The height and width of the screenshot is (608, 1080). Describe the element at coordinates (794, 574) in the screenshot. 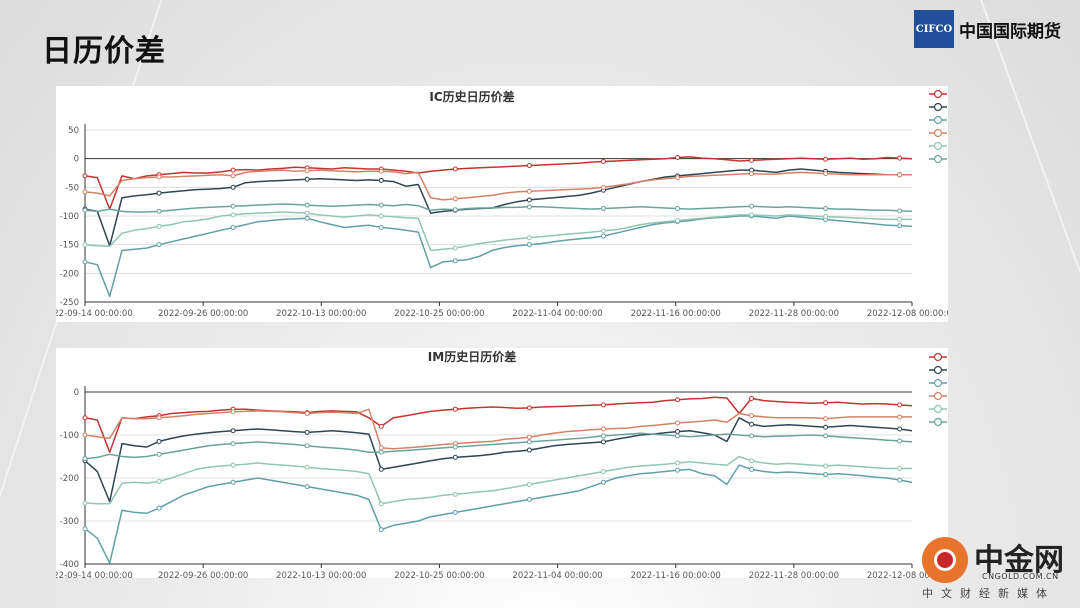

I see `x-tick-label: 2022-11-28 00:00:00` at that location.